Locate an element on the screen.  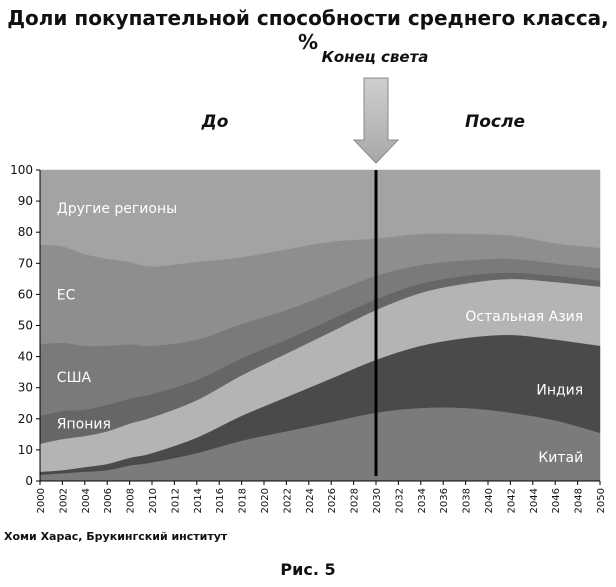
x-tick-label: 2024 is located at coordinates (310, 500).